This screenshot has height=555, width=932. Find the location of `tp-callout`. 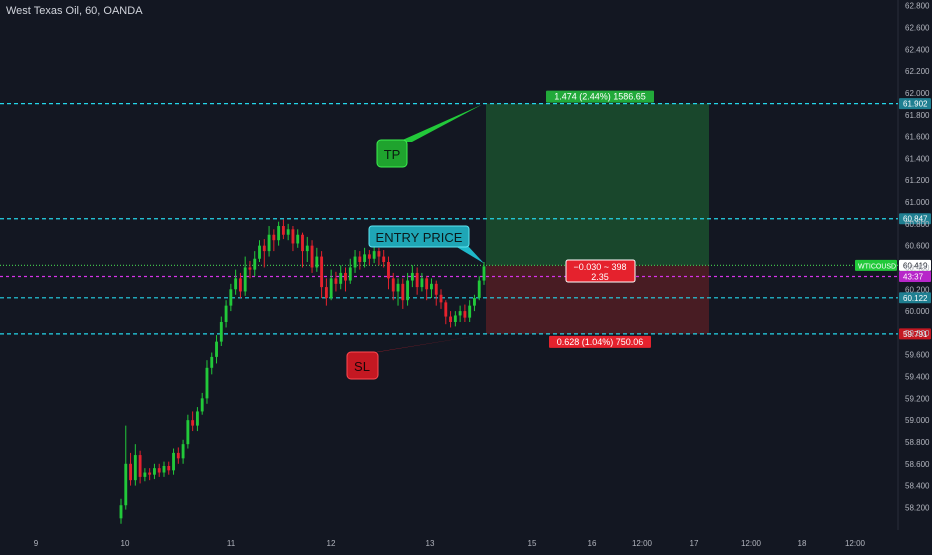

tp-callout is located at coordinates (392, 153).